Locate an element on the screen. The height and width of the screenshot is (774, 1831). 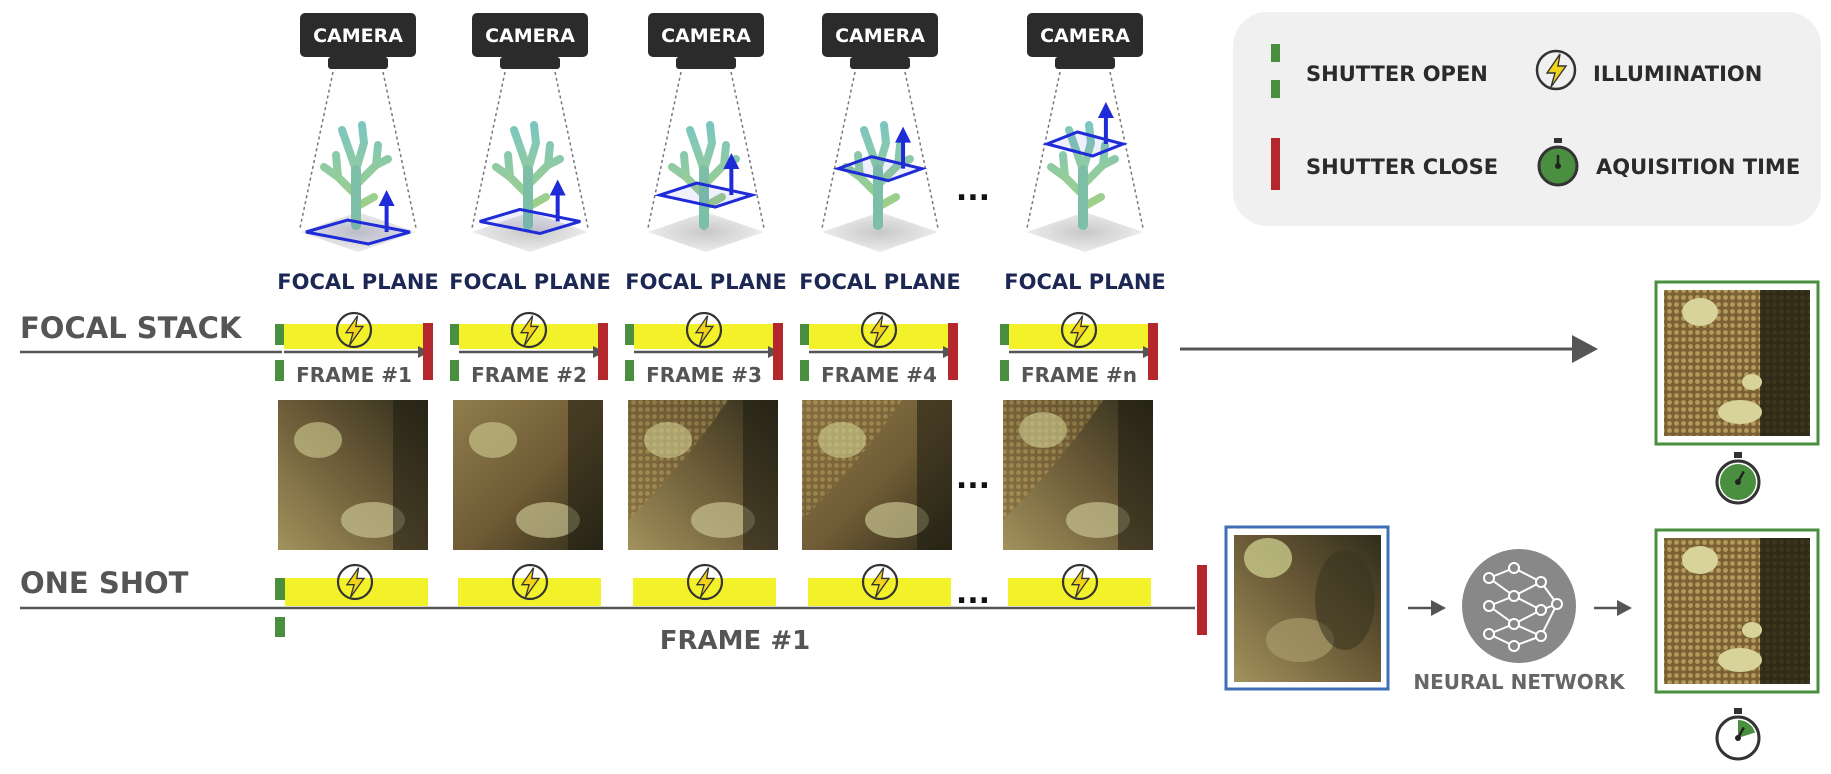
focal-stack-frame: FRAME #1 is located at coordinates (354, 349).